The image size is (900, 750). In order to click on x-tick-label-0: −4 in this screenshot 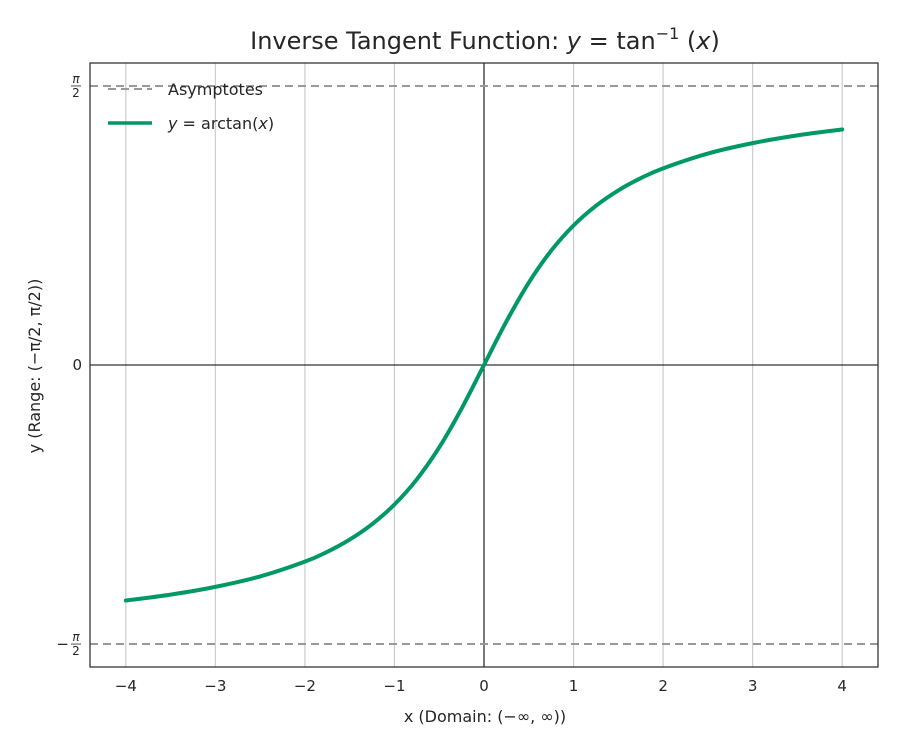, I will do `click(126, 686)`.